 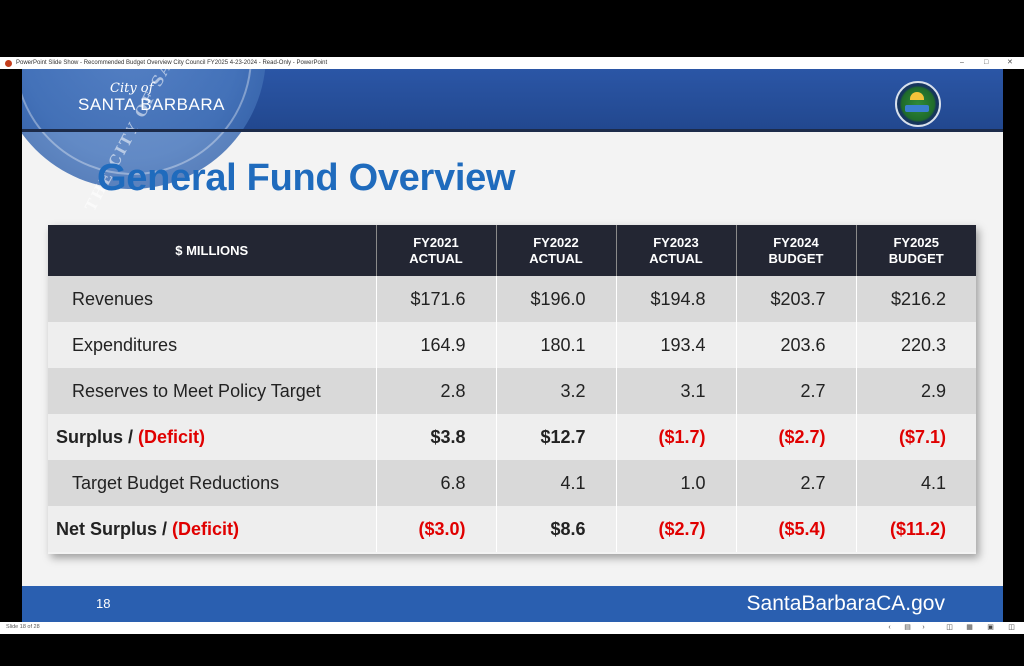 I want to click on column-header: FY2024 BUDGET, so click(x=796, y=250).